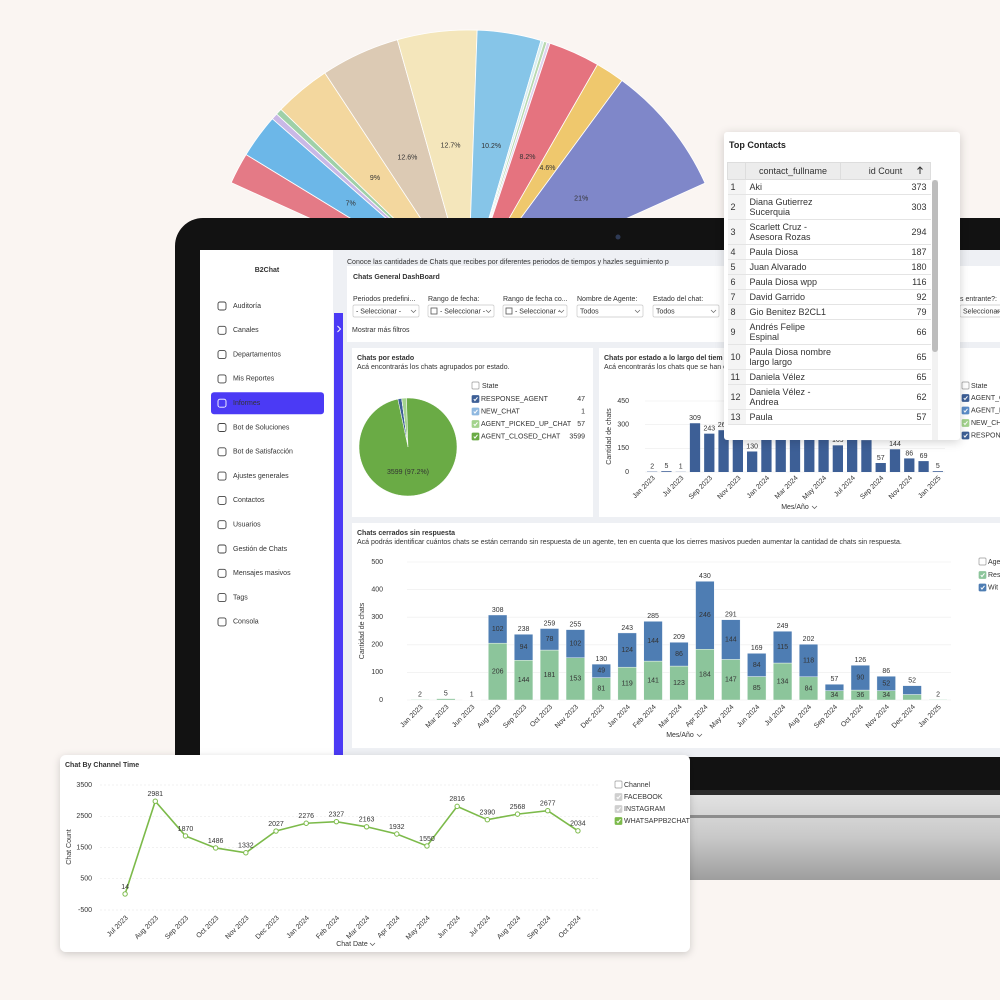 The height and width of the screenshot is (1000, 1000). Describe the element at coordinates (920, 170) in the screenshot. I see `sort-icon` at that location.